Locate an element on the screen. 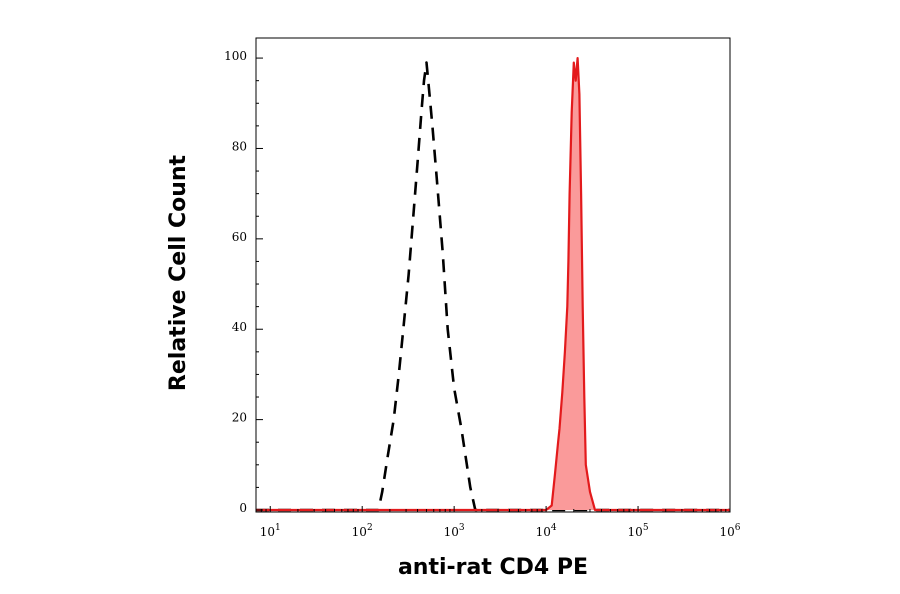 The width and height of the screenshot is (900, 594). x-tick-label: 10⁶ is located at coordinates (729, 531).